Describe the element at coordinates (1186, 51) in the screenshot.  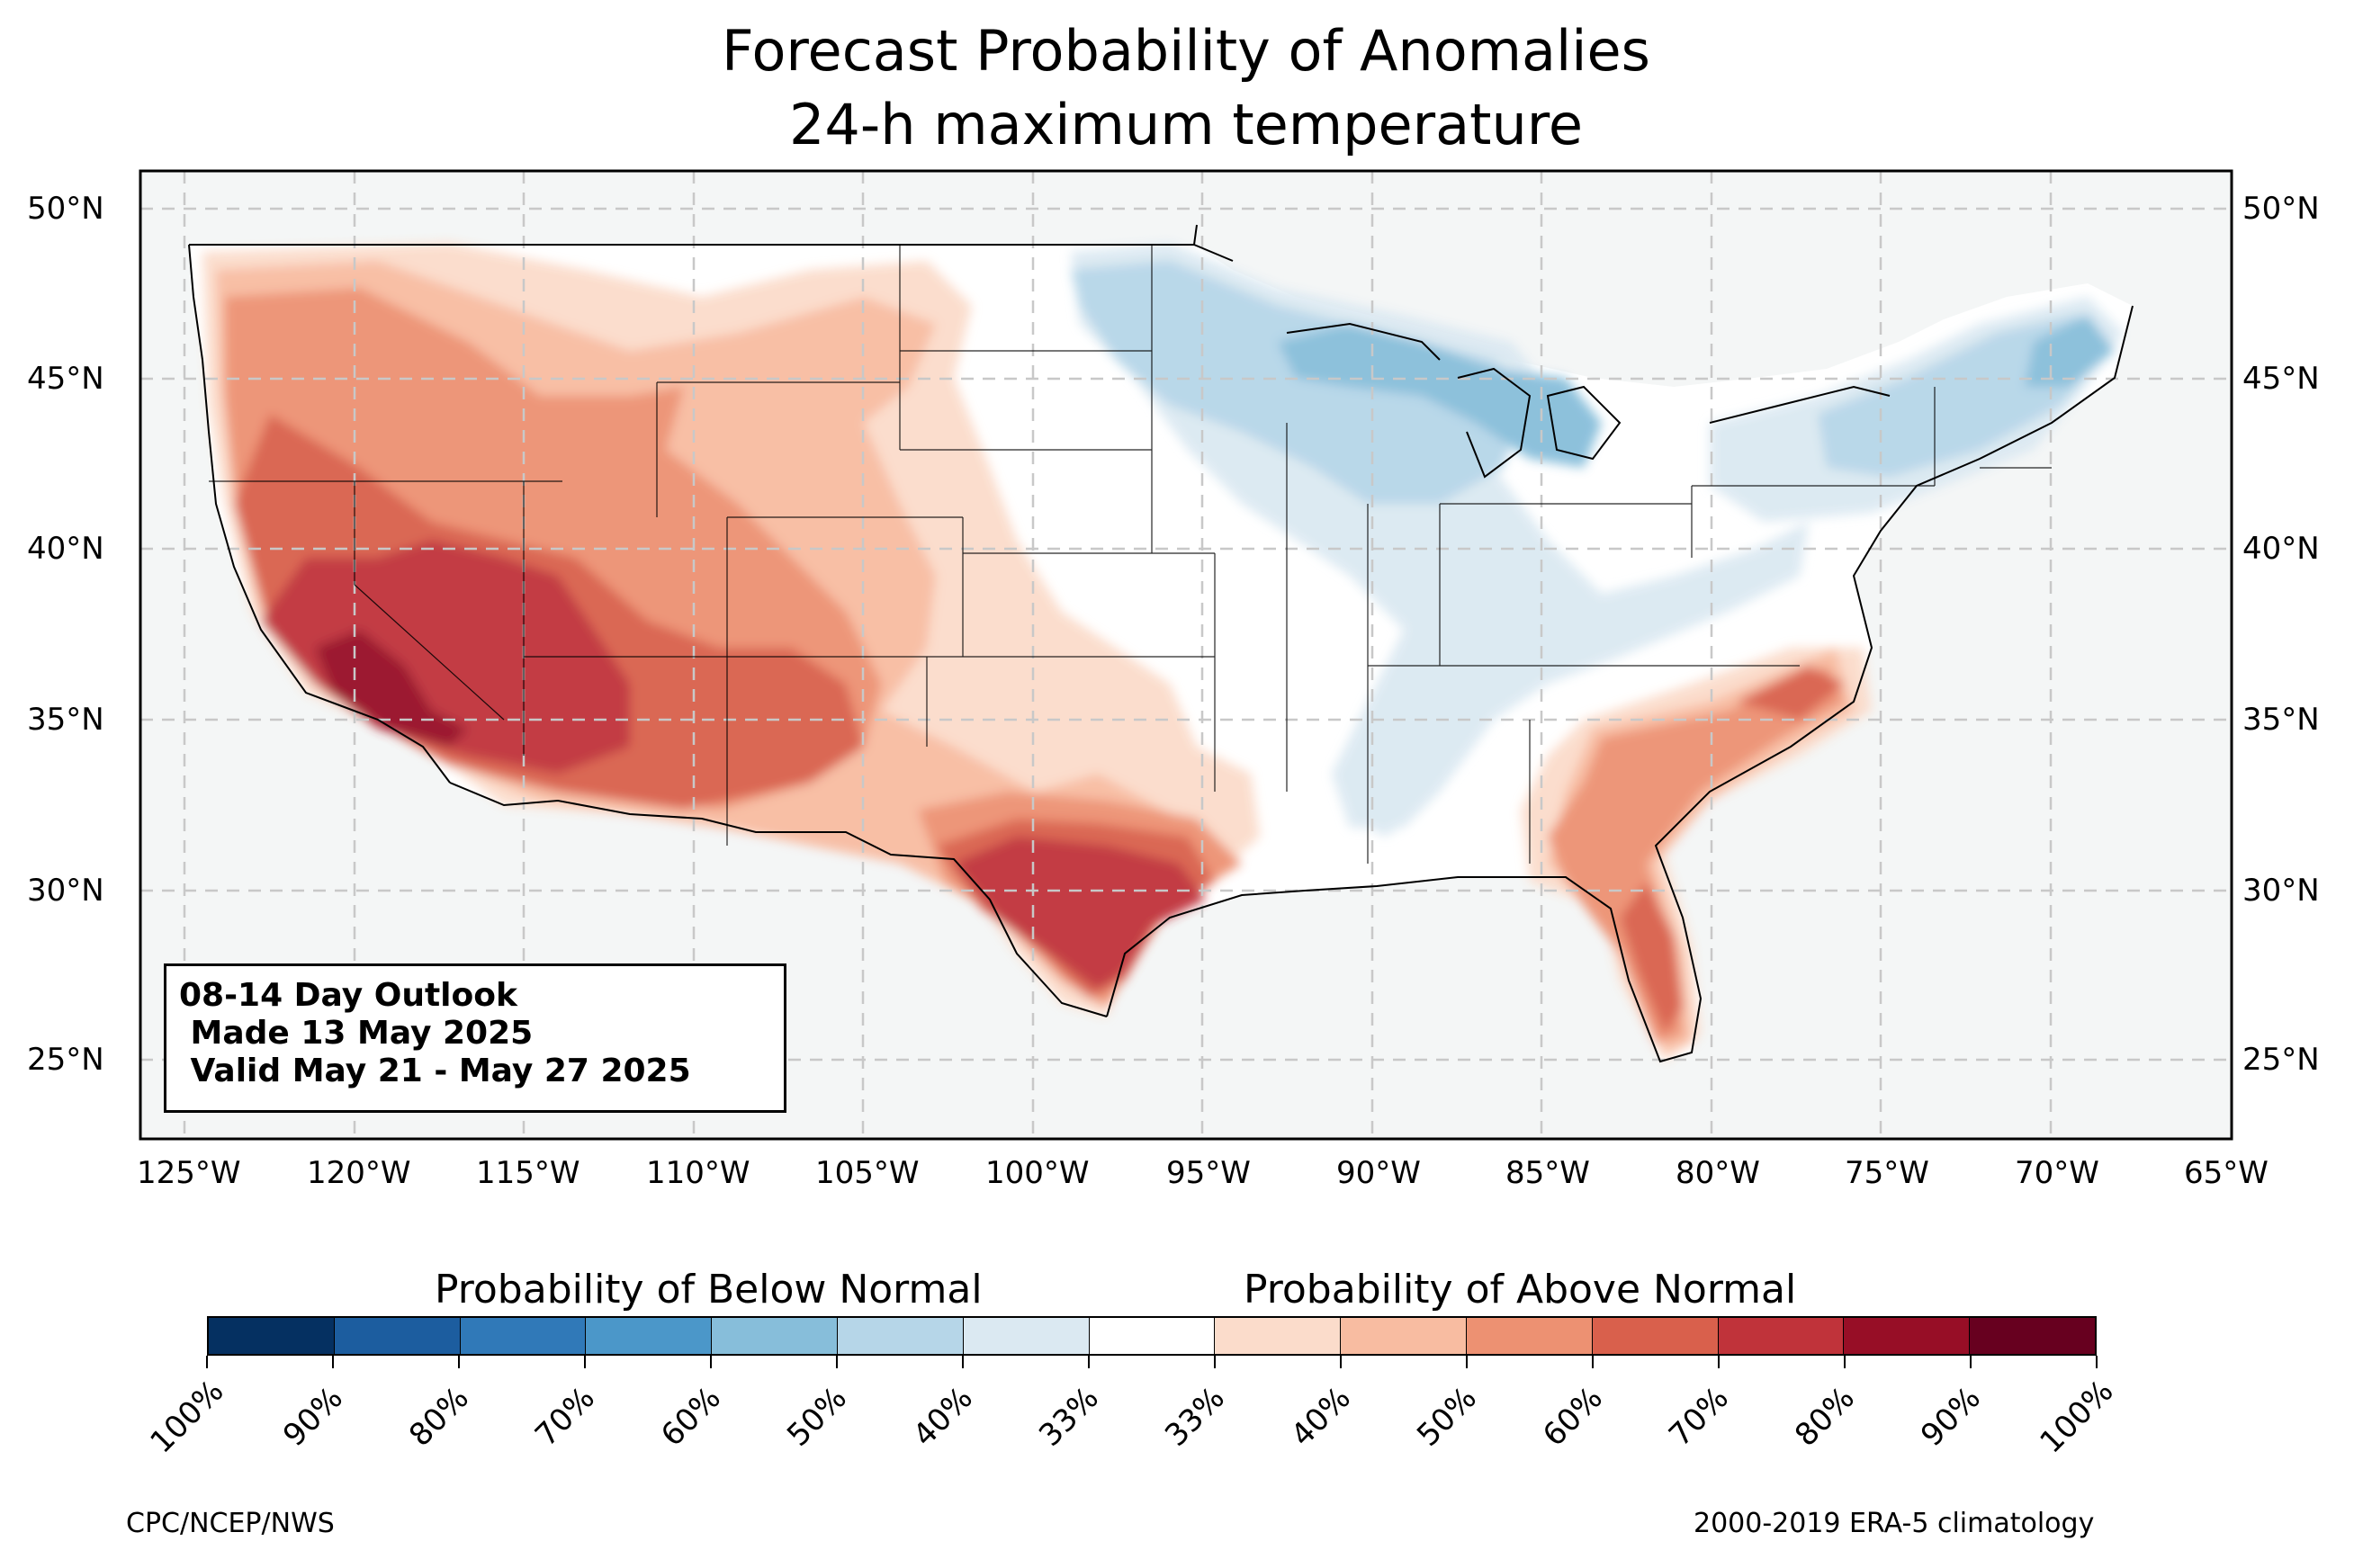
I see `map-title-line1: Forecast Probability of Anomalies` at that location.